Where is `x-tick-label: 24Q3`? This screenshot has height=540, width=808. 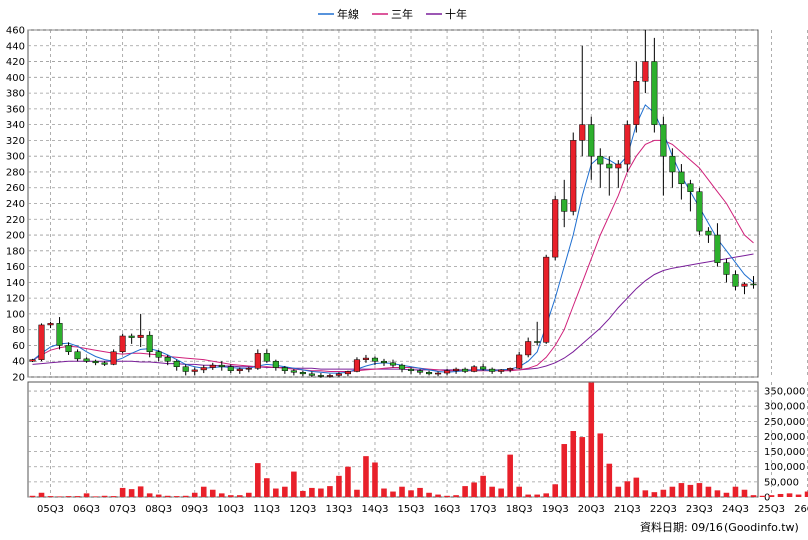
x-tick-label: 24Q3 is located at coordinates (735, 509).